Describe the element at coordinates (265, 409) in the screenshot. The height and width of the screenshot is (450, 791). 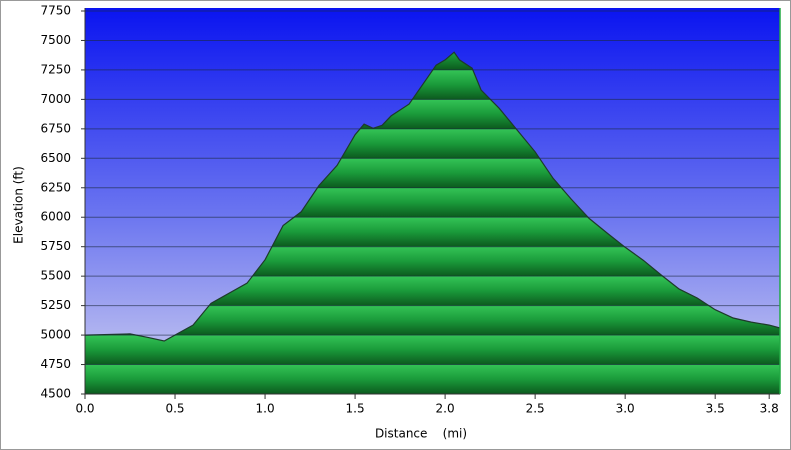
I see `x-tick-label: 1.0` at that location.